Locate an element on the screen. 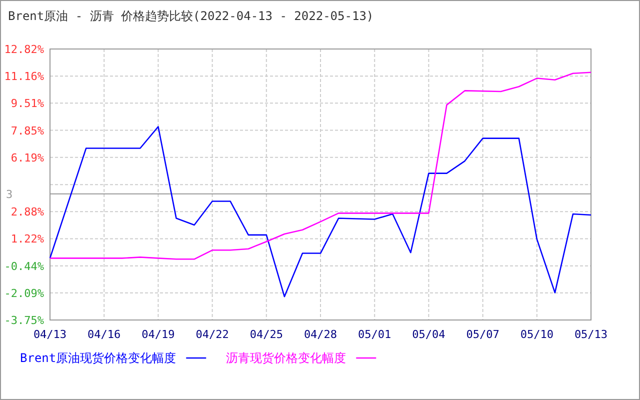  x-tick-label: 04/13 is located at coordinates (50, 334).